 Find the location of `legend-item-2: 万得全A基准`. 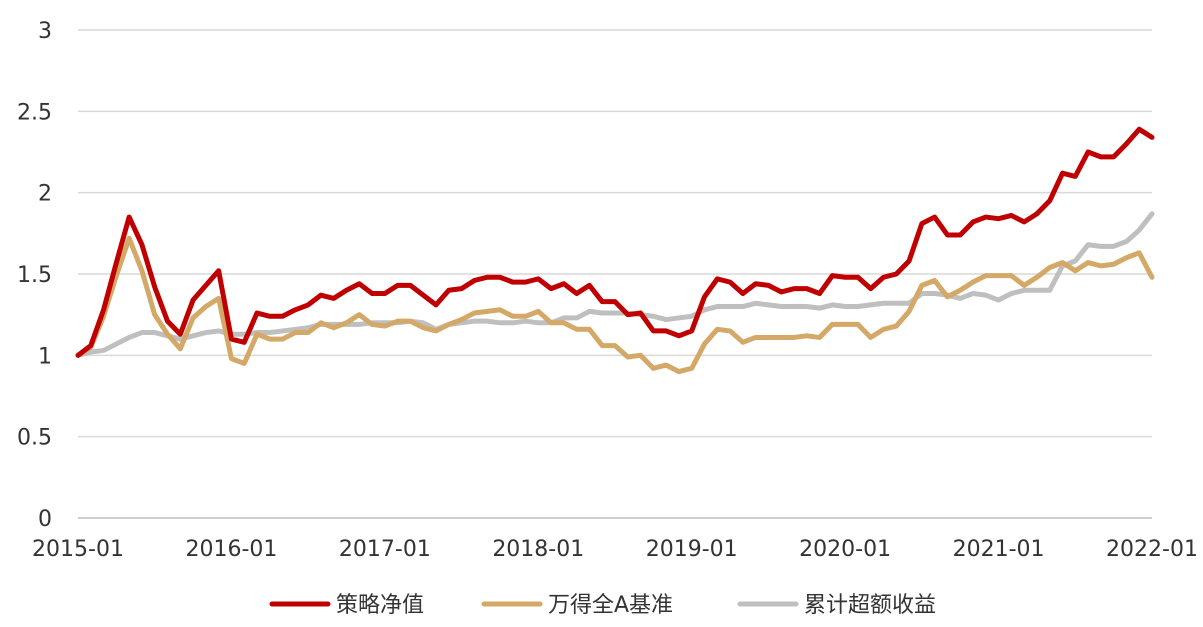

legend-item-2: 万得全A基准 is located at coordinates (577, 605).